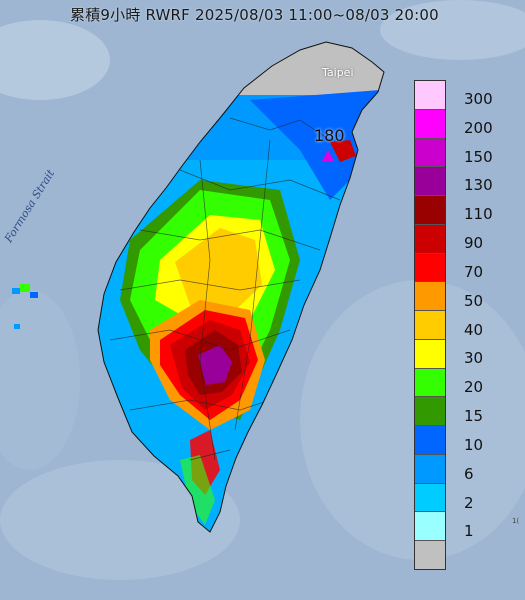 The width and height of the screenshot is (525, 600). I want to click on rain-zone-150-north, so click(343, 151).